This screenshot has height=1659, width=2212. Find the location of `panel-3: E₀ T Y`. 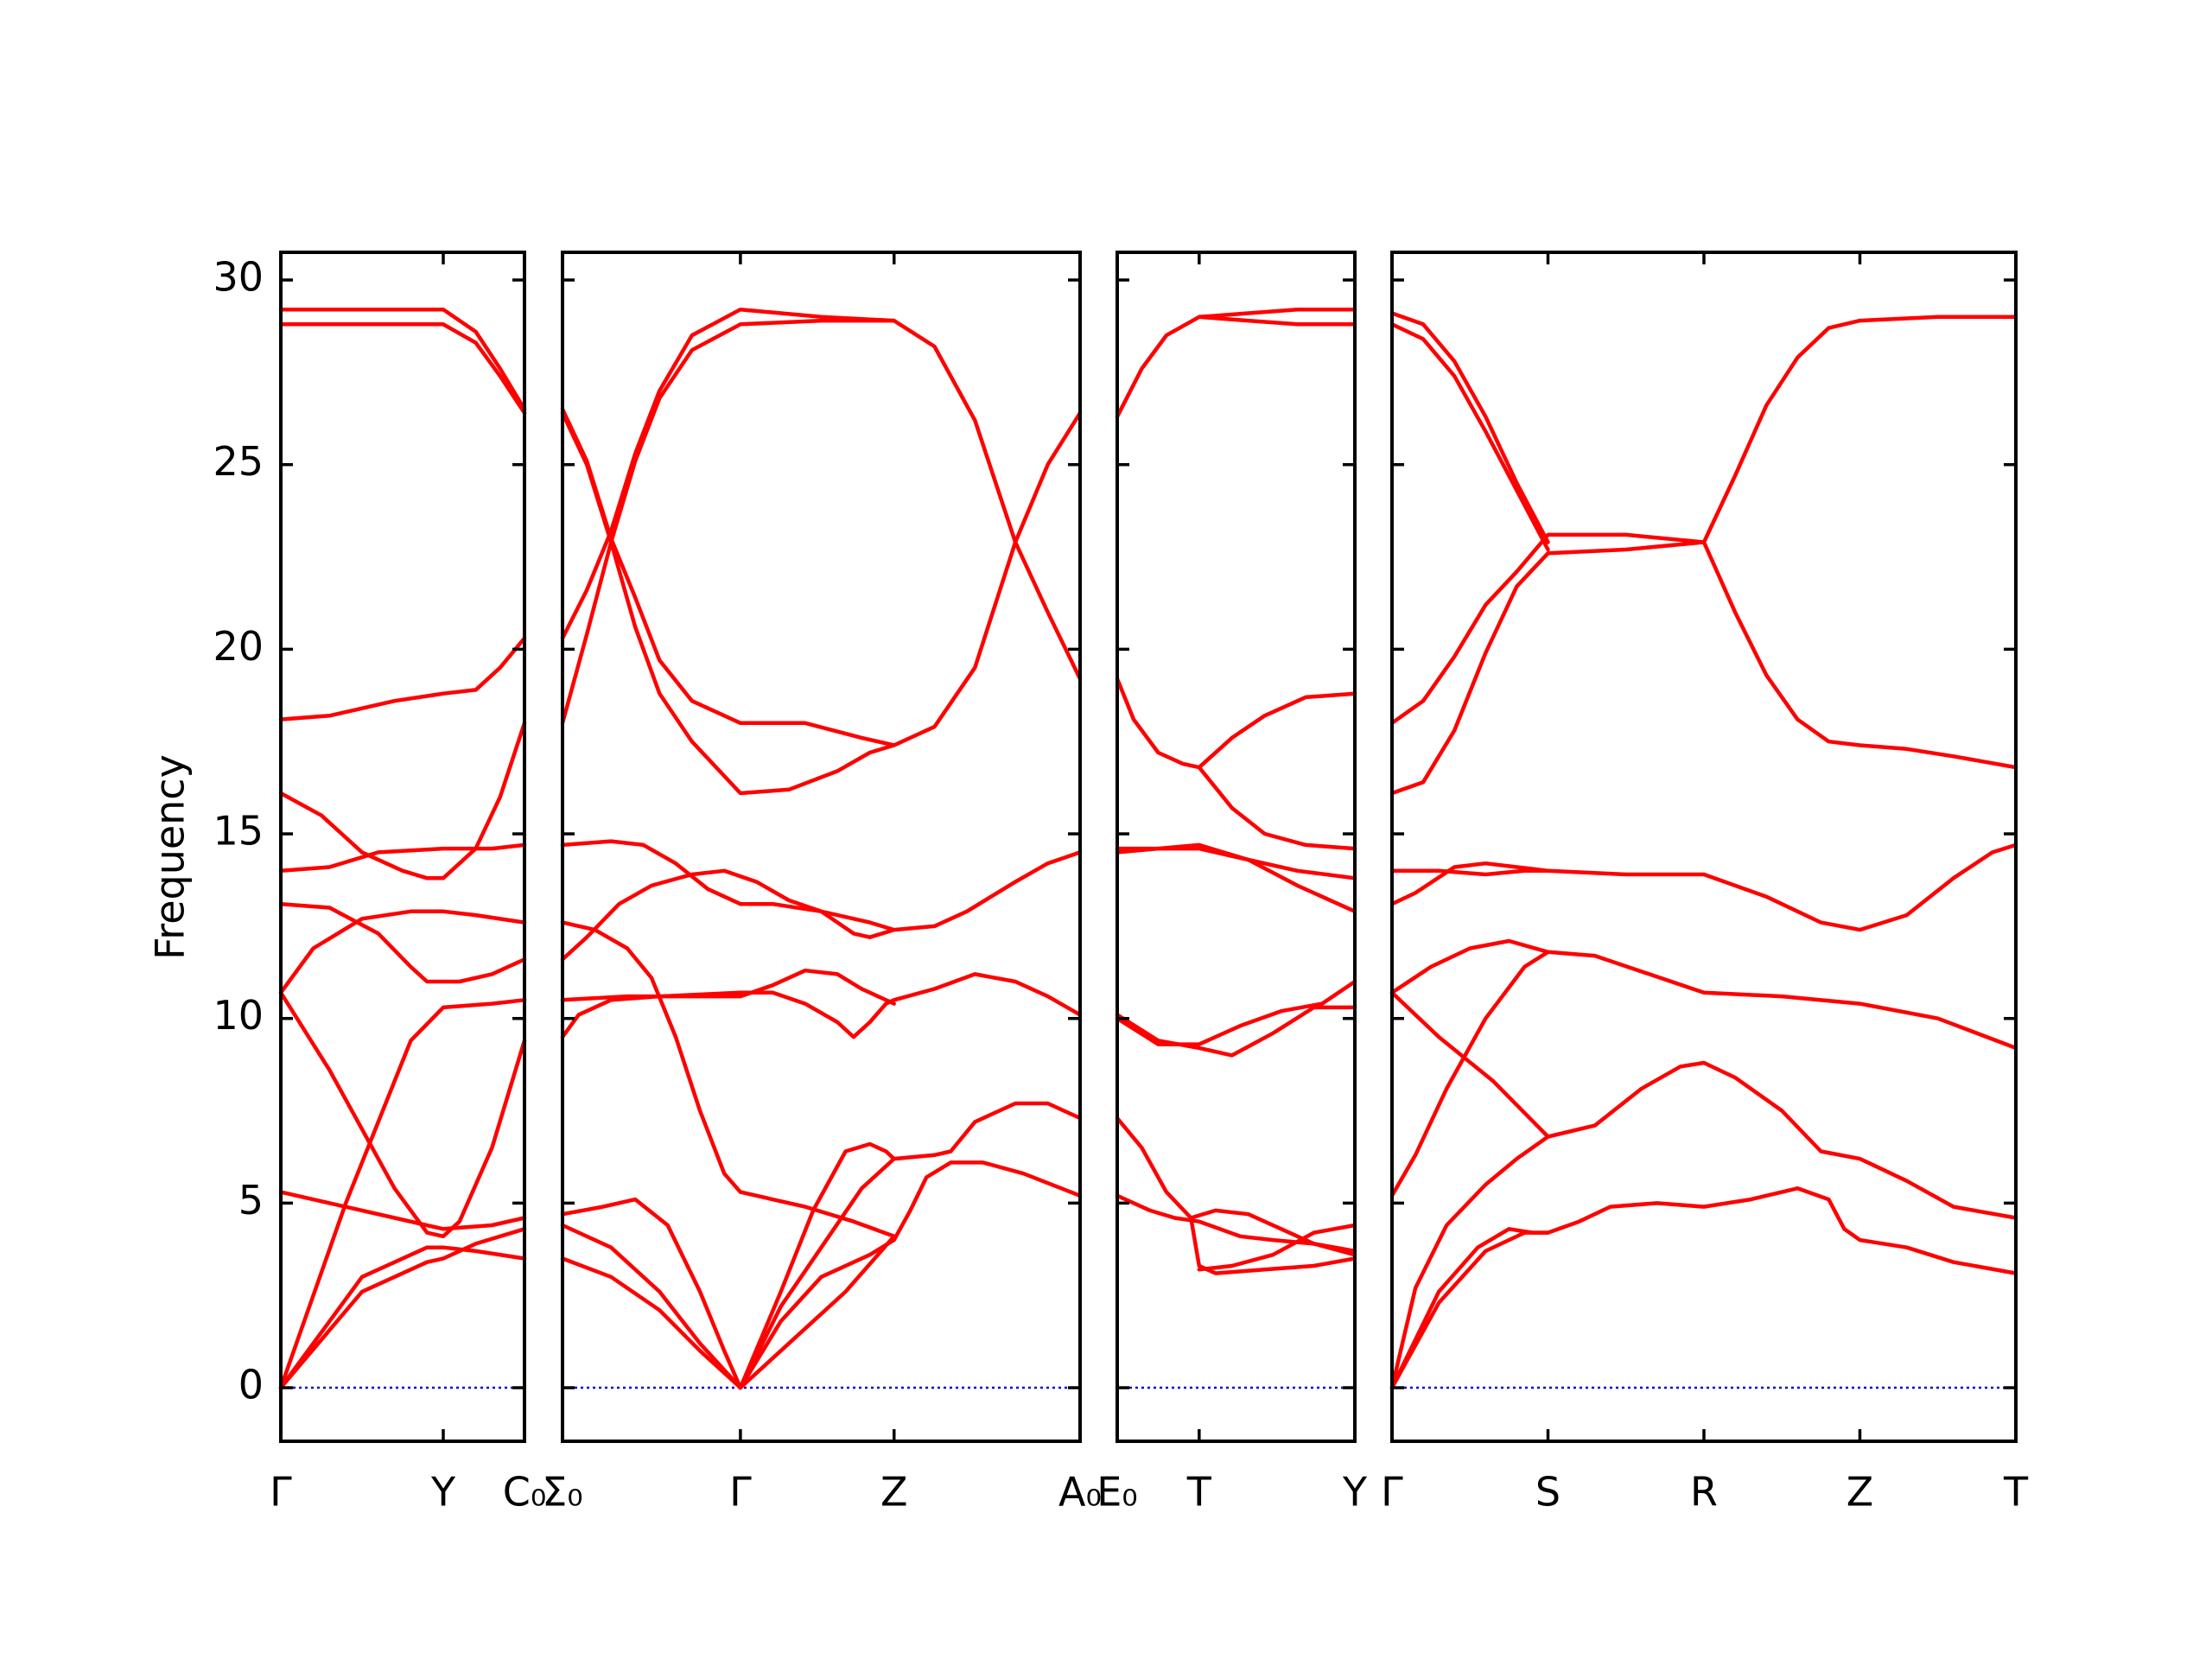

panel-3: E₀ T Y is located at coordinates (1232, 883).